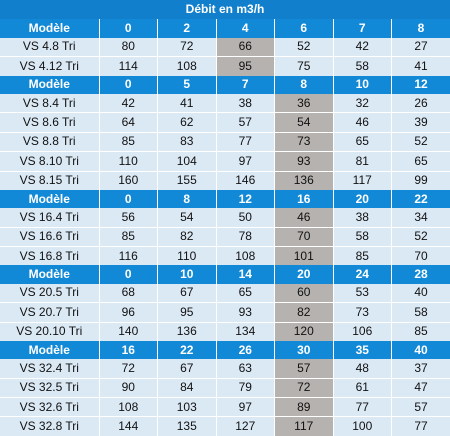  Describe the element at coordinates (128, 180) in the screenshot. I see `pressure-value-cell: 160` at that location.